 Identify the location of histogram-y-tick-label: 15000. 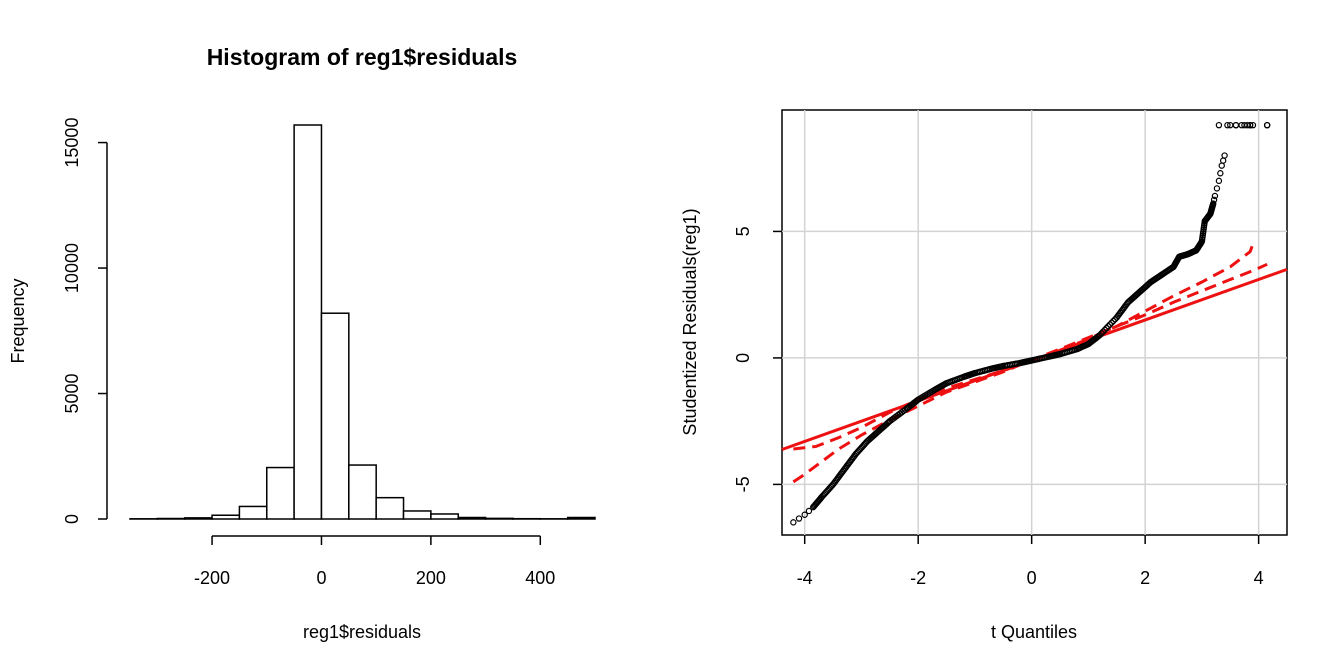
(72, 143).